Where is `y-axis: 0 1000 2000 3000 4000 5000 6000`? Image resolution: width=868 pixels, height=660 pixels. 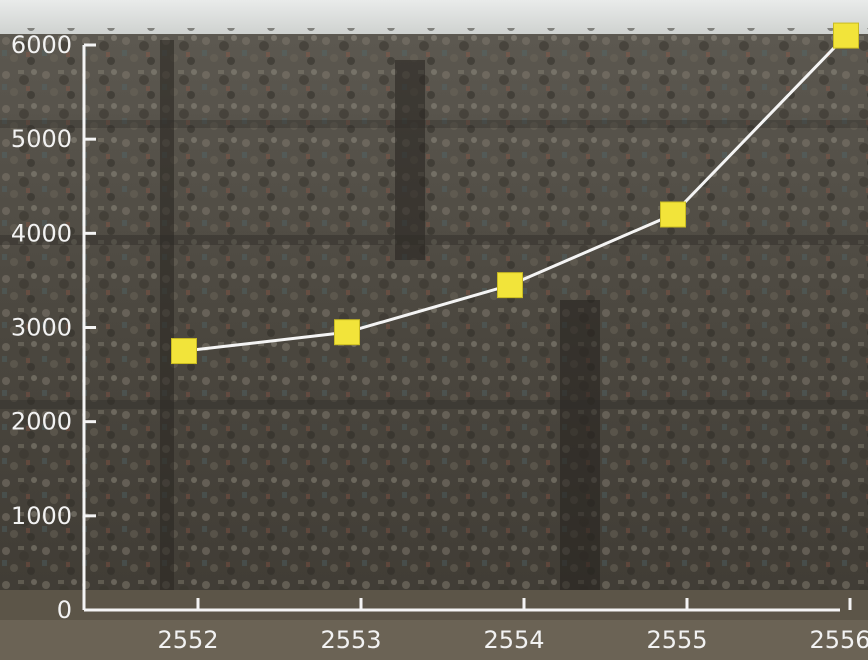
y-axis: 0 1000 2000 3000 4000 5000 6000 is located at coordinates (53, 327).